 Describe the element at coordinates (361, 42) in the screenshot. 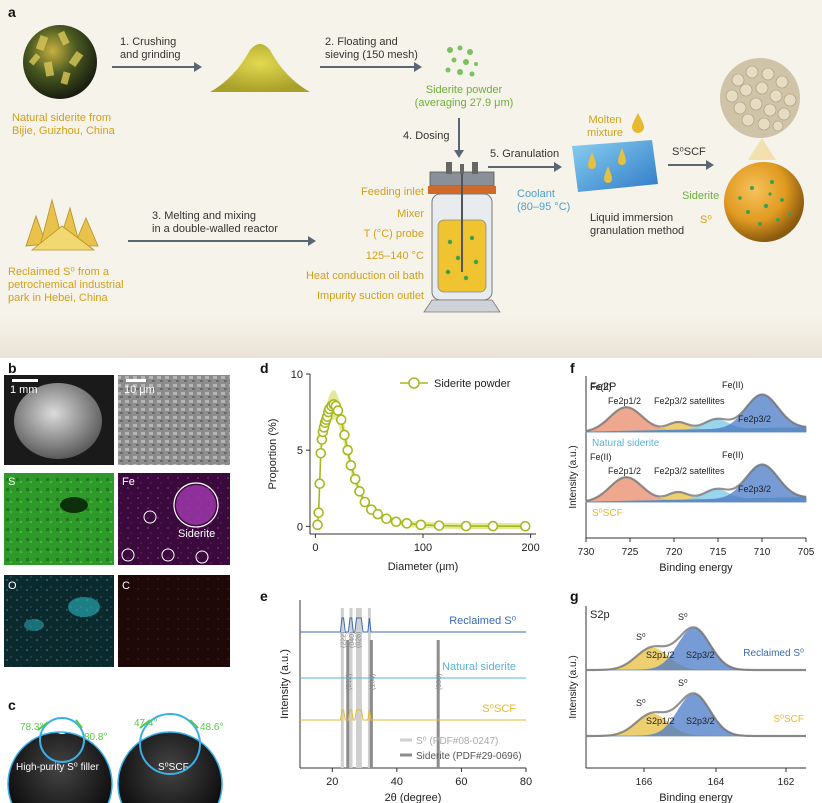

I see `step2-line1: 2. Floating and` at that location.